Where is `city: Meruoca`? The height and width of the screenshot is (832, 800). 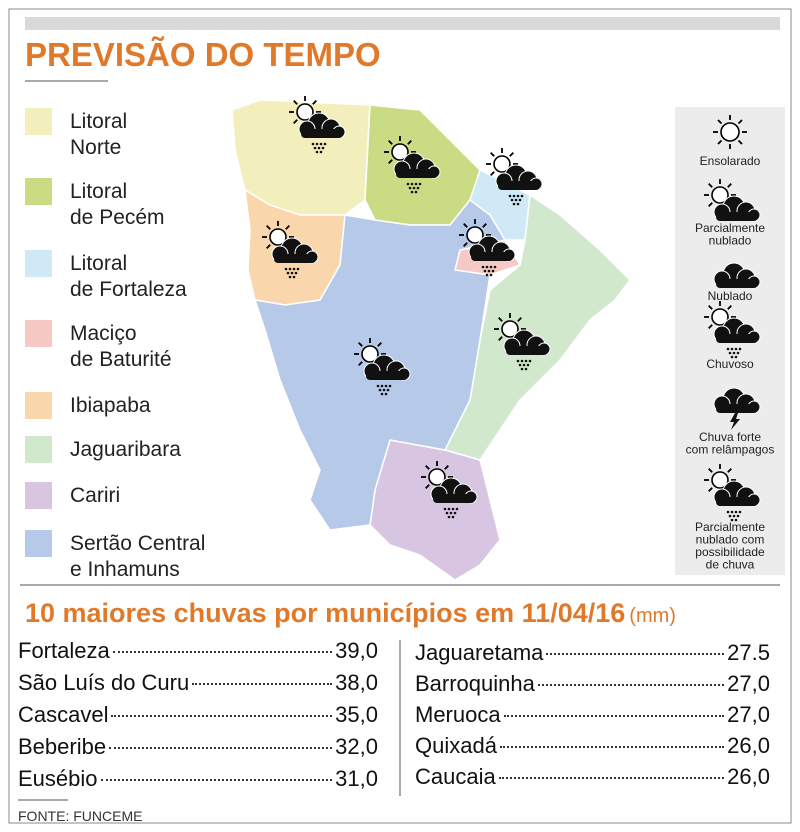
city: Meruoca is located at coordinates (458, 714).